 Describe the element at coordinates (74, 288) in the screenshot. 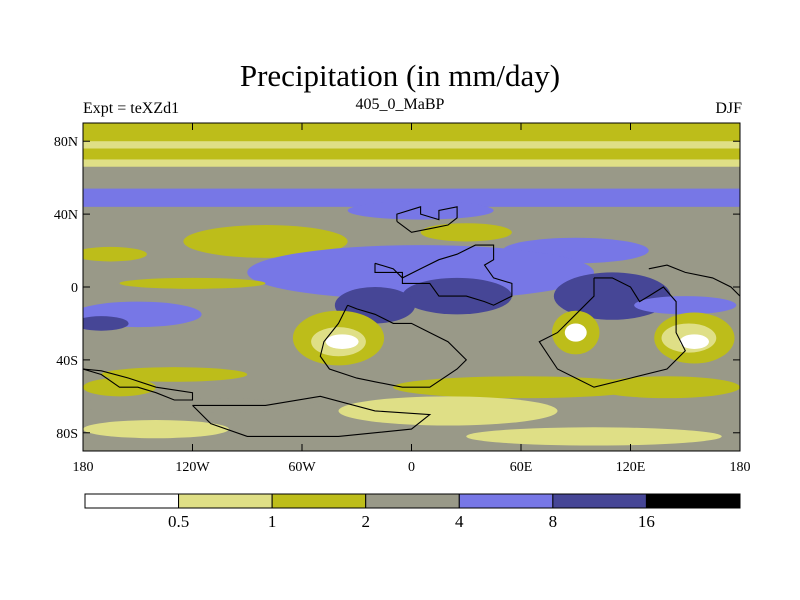

I see `y-tick-label: 0` at that location.